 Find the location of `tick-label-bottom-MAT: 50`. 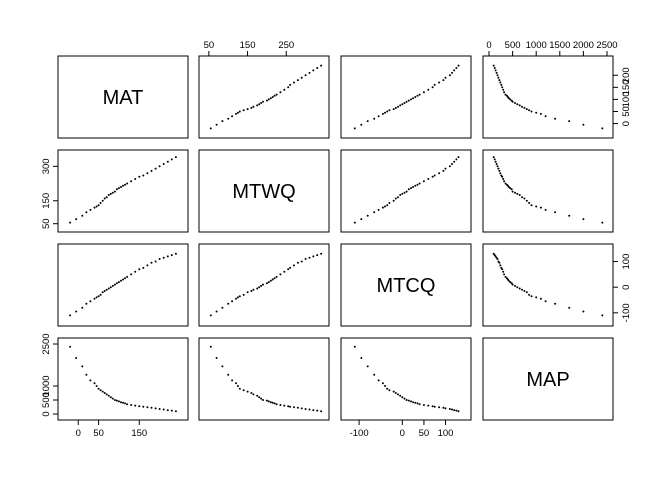

tick-label-bottom-MAT: 50 is located at coordinates (98, 433).